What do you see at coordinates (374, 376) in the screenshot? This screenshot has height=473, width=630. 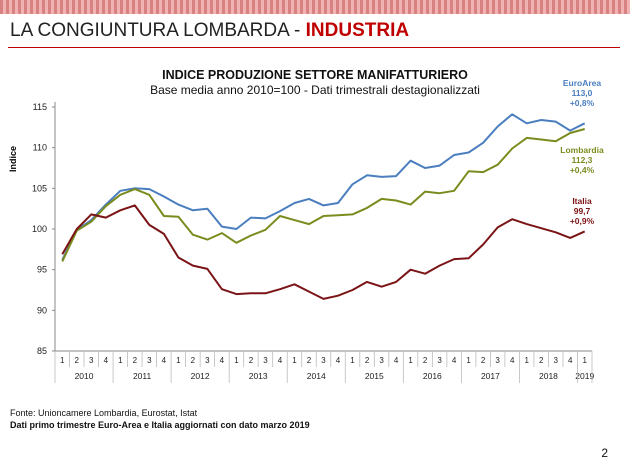 I see `x-year-label: 2015` at bounding box center [374, 376].